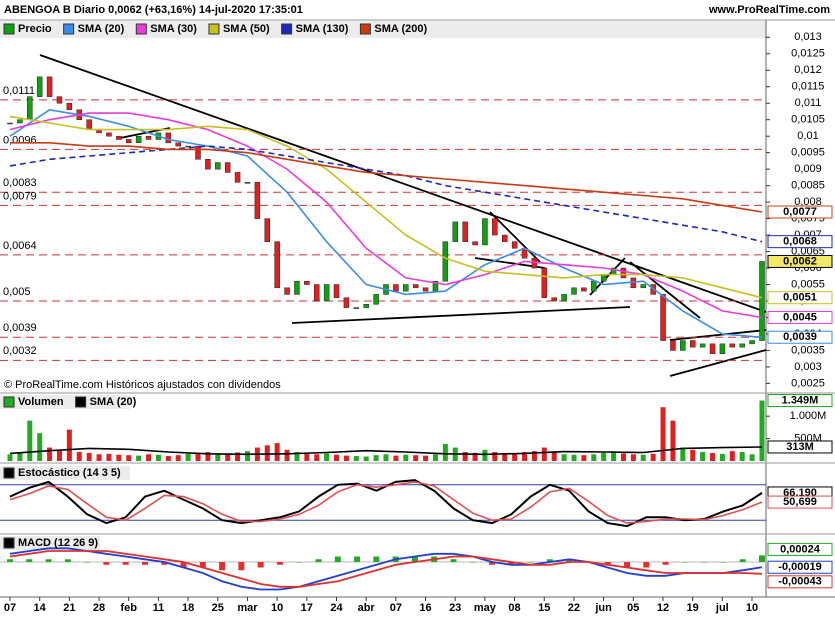  What do you see at coordinates (603, 608) in the screenshot?
I see `x-tick-label: jun` at bounding box center [603, 608].